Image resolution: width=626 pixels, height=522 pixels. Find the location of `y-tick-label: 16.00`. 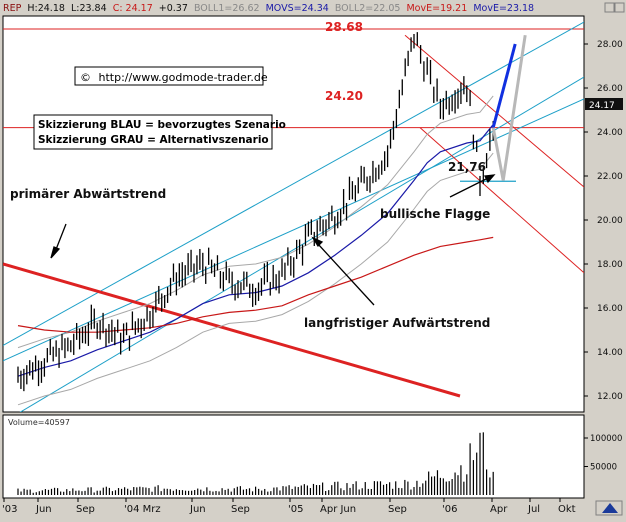

y-tick-label: 16.00 is located at coordinates (610, 309).